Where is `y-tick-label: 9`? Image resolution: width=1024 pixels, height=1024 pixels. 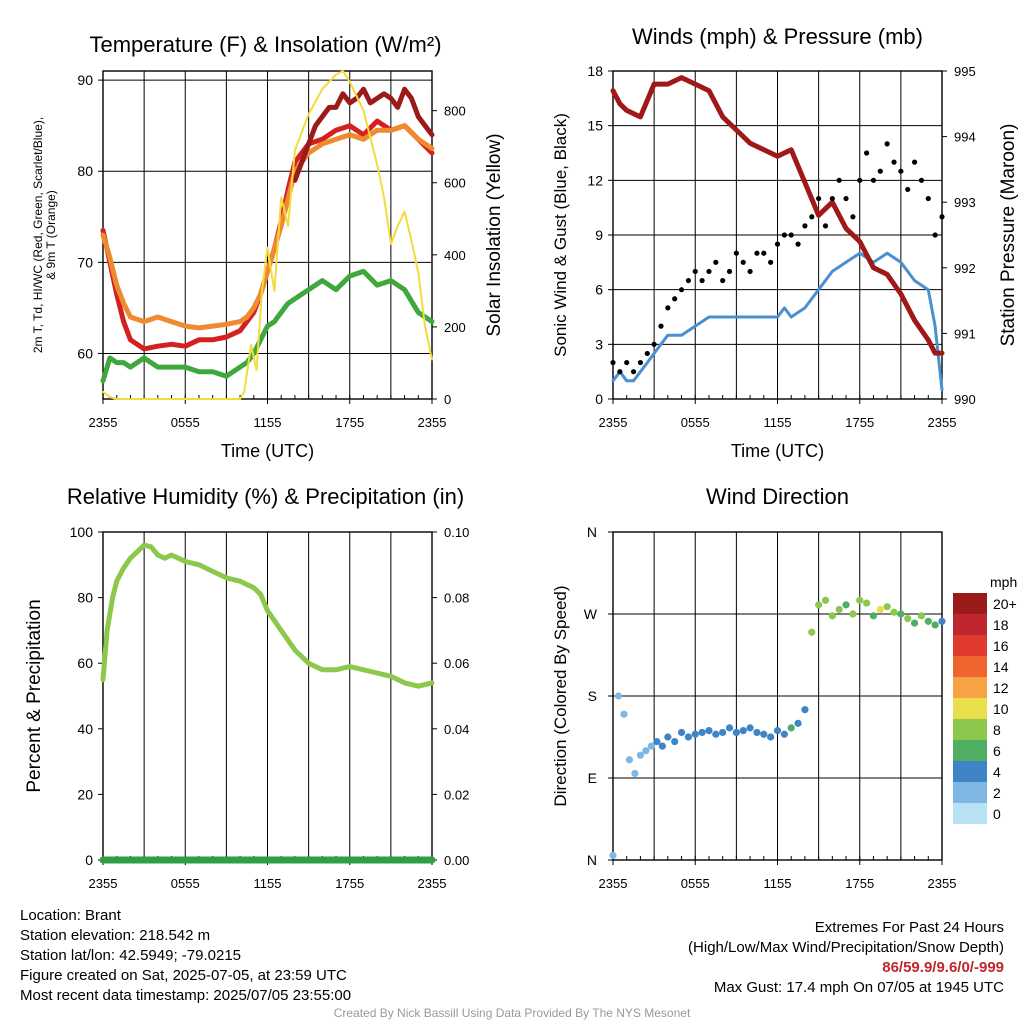
y-tick-label: 9 is located at coordinates (599, 235).